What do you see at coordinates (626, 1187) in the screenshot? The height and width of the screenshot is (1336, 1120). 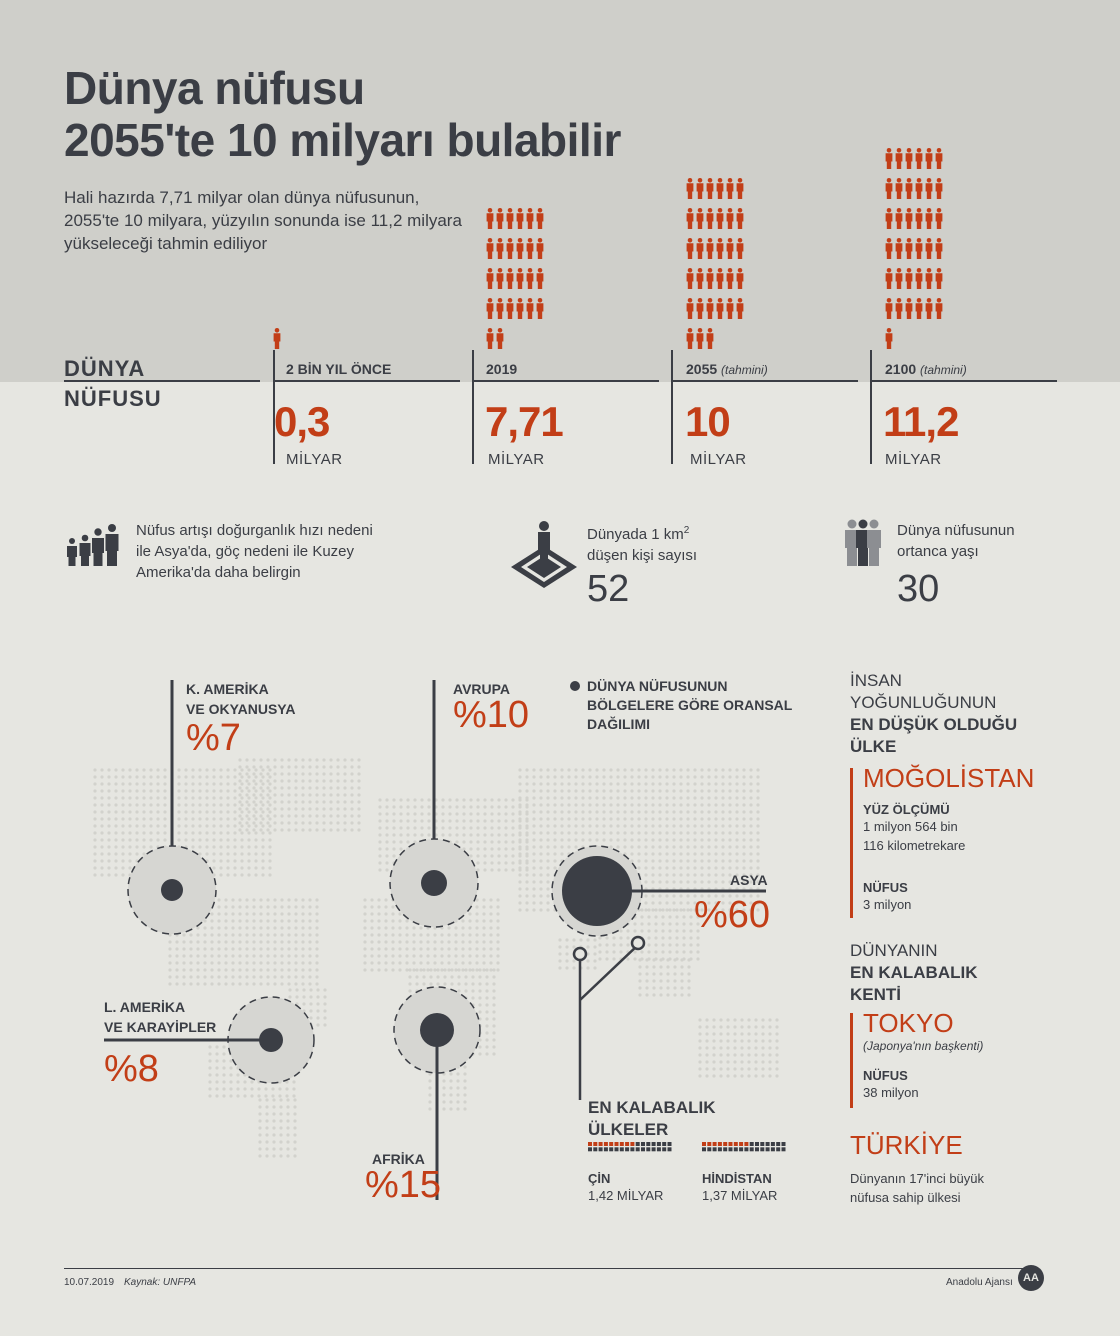 I see `country-china: ÇİN 1,42 MİLYAR` at bounding box center [626, 1187].